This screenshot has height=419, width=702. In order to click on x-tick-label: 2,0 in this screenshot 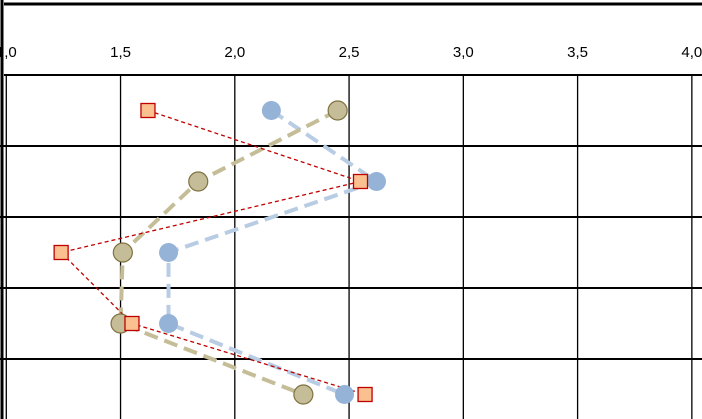, I will do `click(234, 52)`.